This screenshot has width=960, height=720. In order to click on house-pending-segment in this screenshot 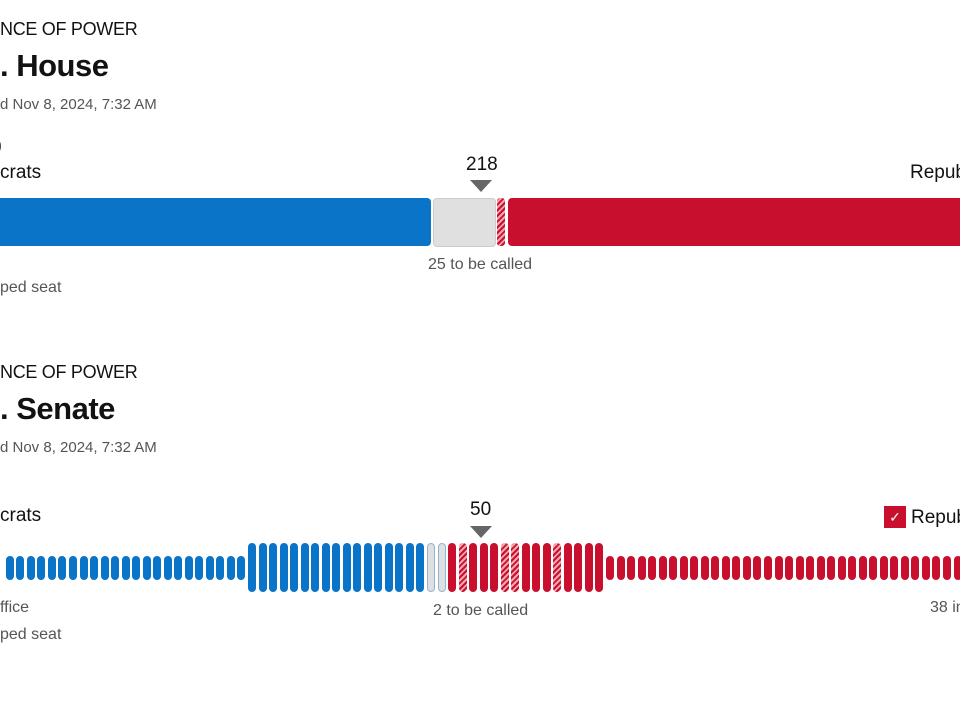, I will do `click(464, 222)`.